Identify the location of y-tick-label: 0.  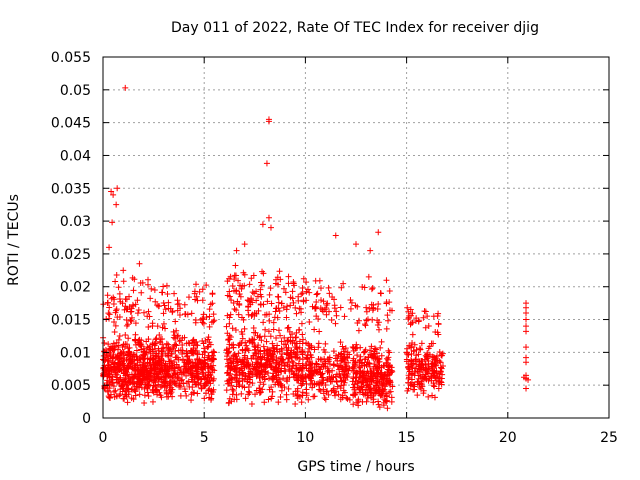
(86, 419).